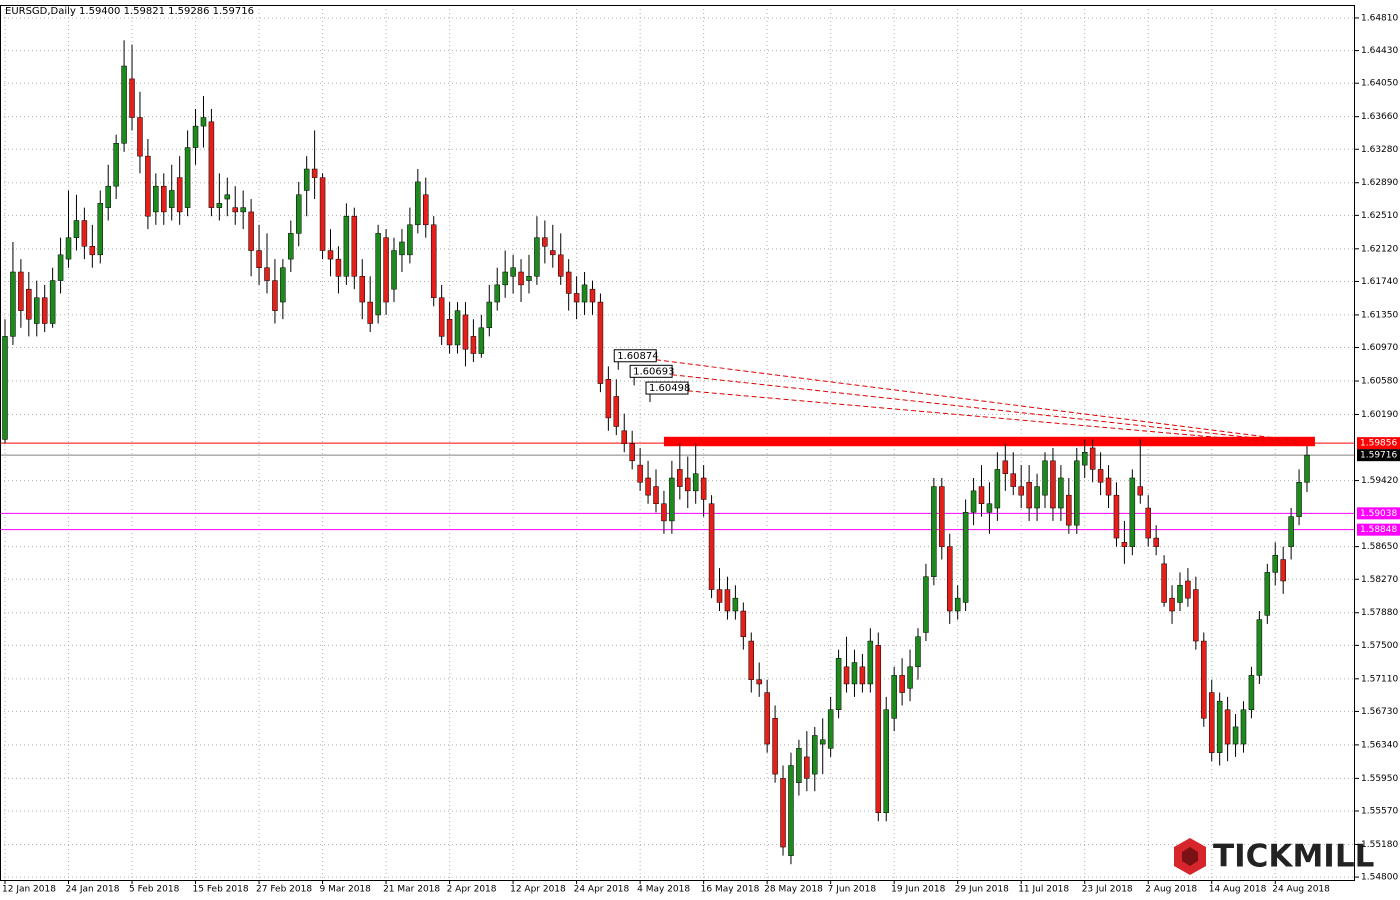  I want to click on x-tick-label: 5 Feb 2018, so click(154, 890).